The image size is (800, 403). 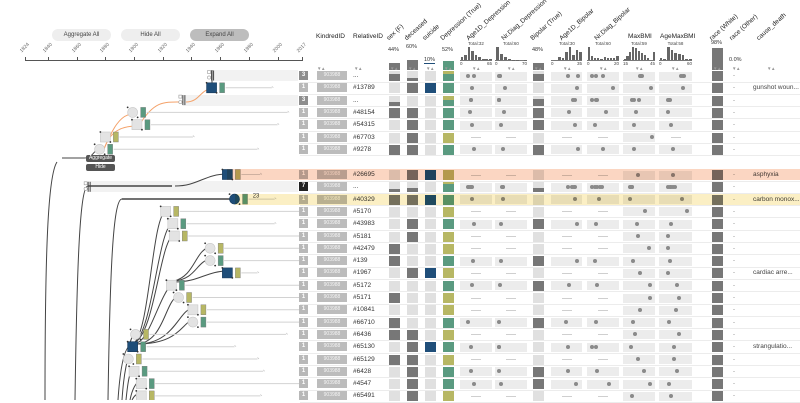 I want to click on aggregate-popup-button: Aggregate, so click(x=100, y=158).